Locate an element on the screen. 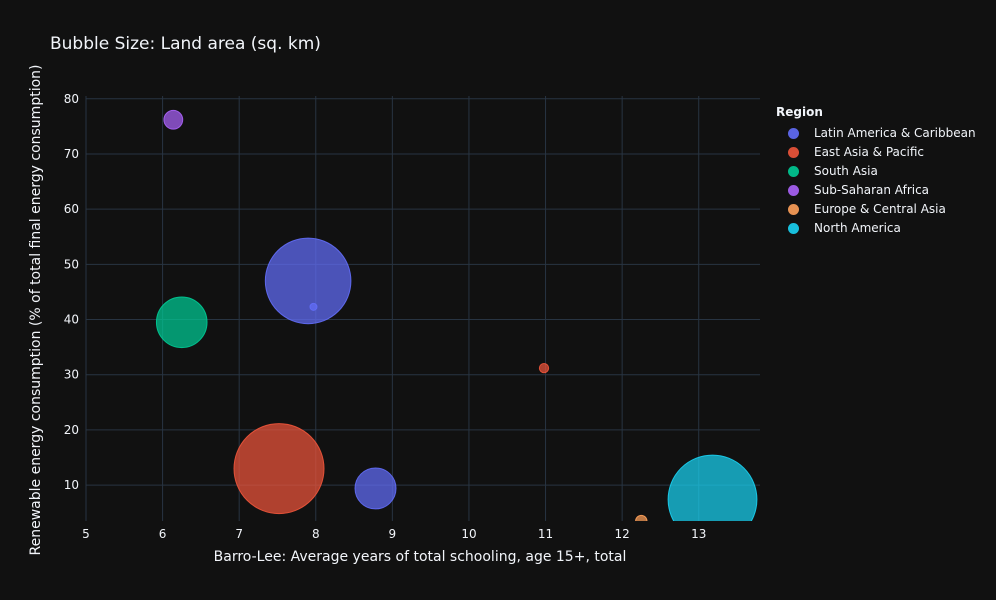  legend-item: South Asia is located at coordinates (876, 171).